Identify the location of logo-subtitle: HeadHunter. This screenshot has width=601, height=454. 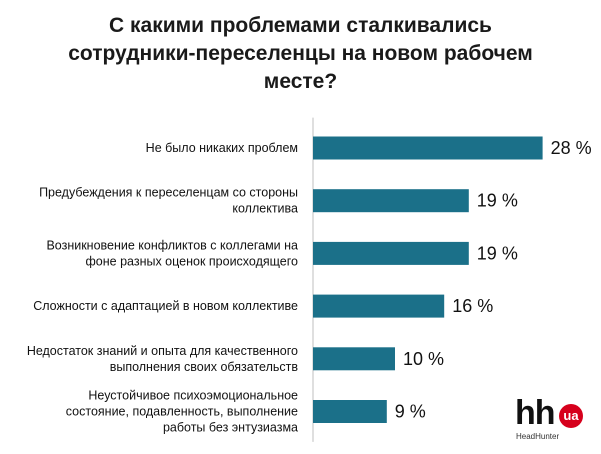
(538, 436).